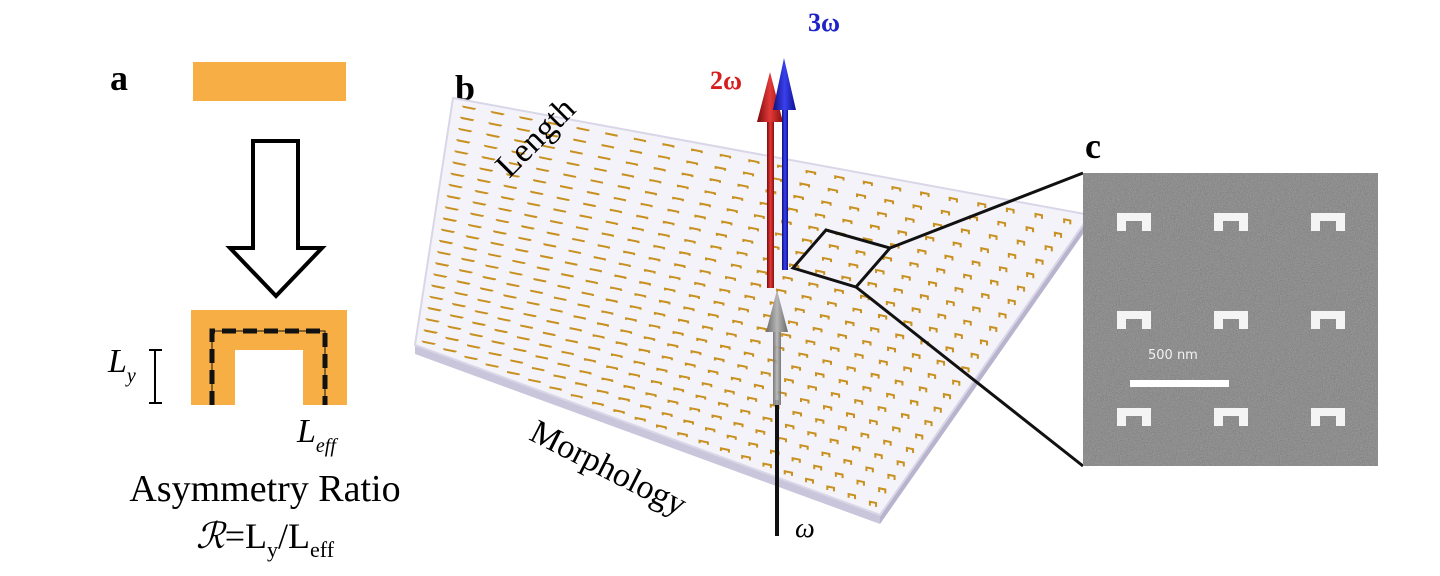 Image resolution: width=1440 pixels, height=576 pixels. I want to click on panel-a-label: a, so click(119, 78).